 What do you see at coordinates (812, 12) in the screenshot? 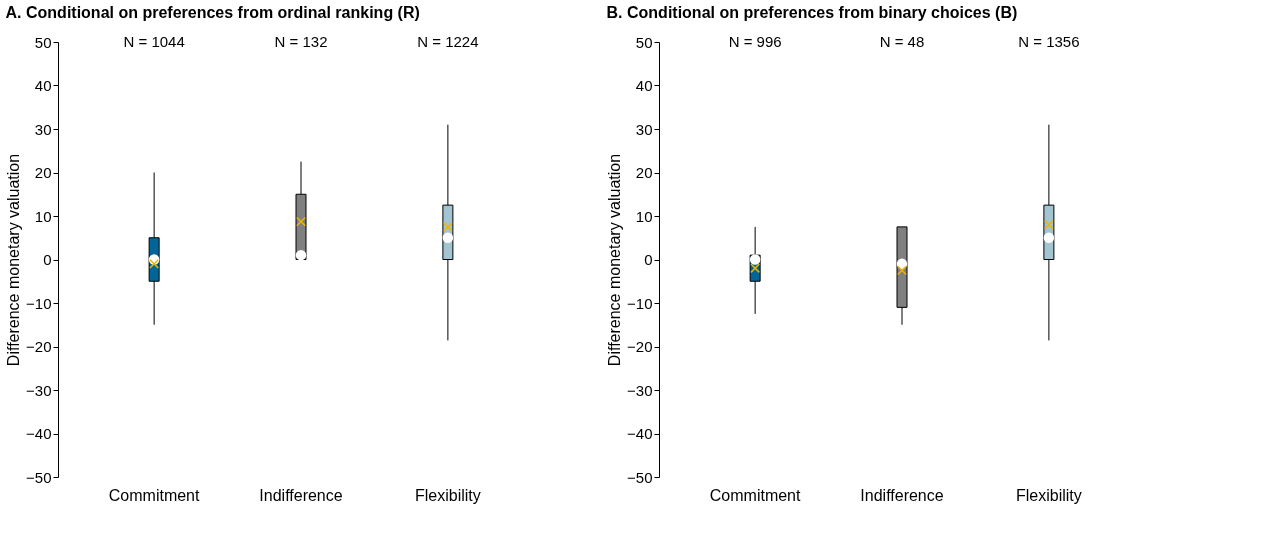
I see `chart-title: B. Conditional on preferences from binary choices (B)` at bounding box center [812, 12].